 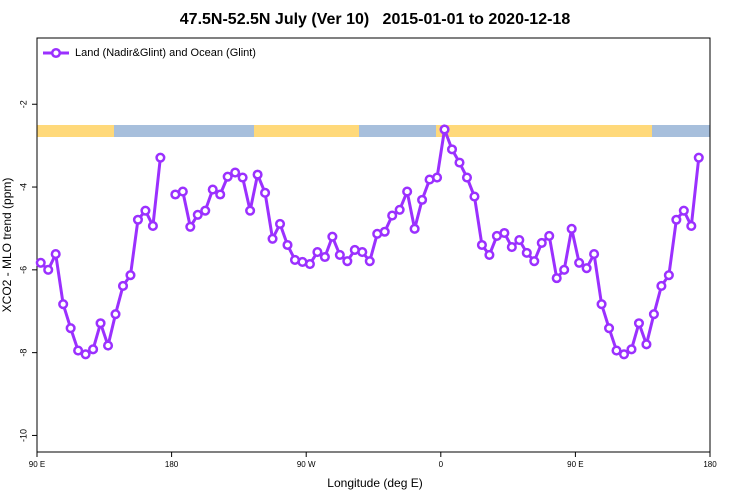 I want to click on x-axis-label: Longitude (deg E), so click(x=374, y=483).